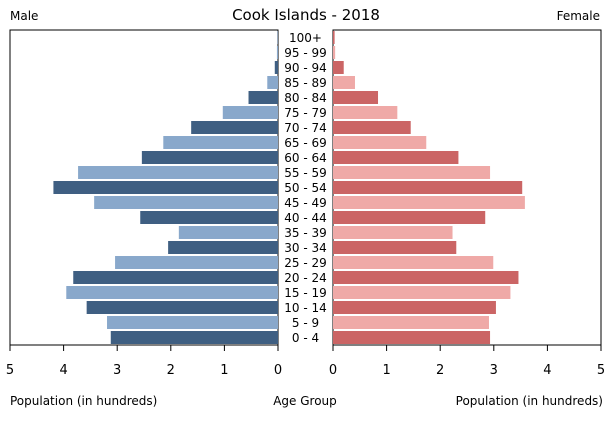 Image resolution: width=610 pixels, height=425 pixels. Describe the element at coordinates (305, 128) in the screenshot. I see `age-group-label: 70 - 74` at that location.